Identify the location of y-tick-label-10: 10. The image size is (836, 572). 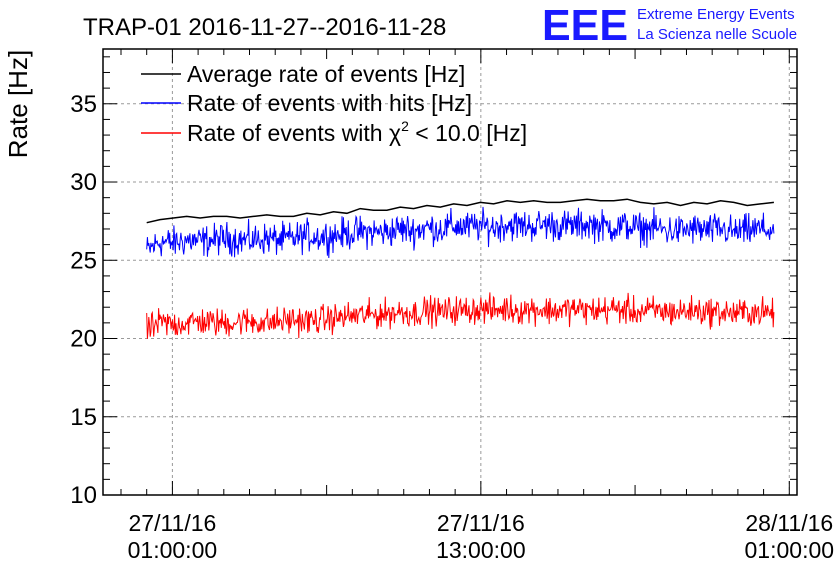
(83, 495).